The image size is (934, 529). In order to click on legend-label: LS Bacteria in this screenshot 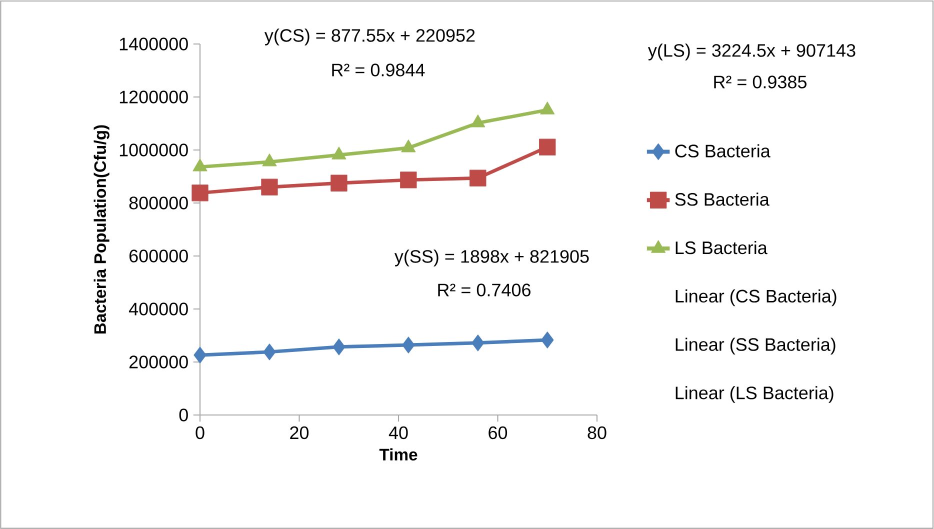, I will do `click(722, 247)`.